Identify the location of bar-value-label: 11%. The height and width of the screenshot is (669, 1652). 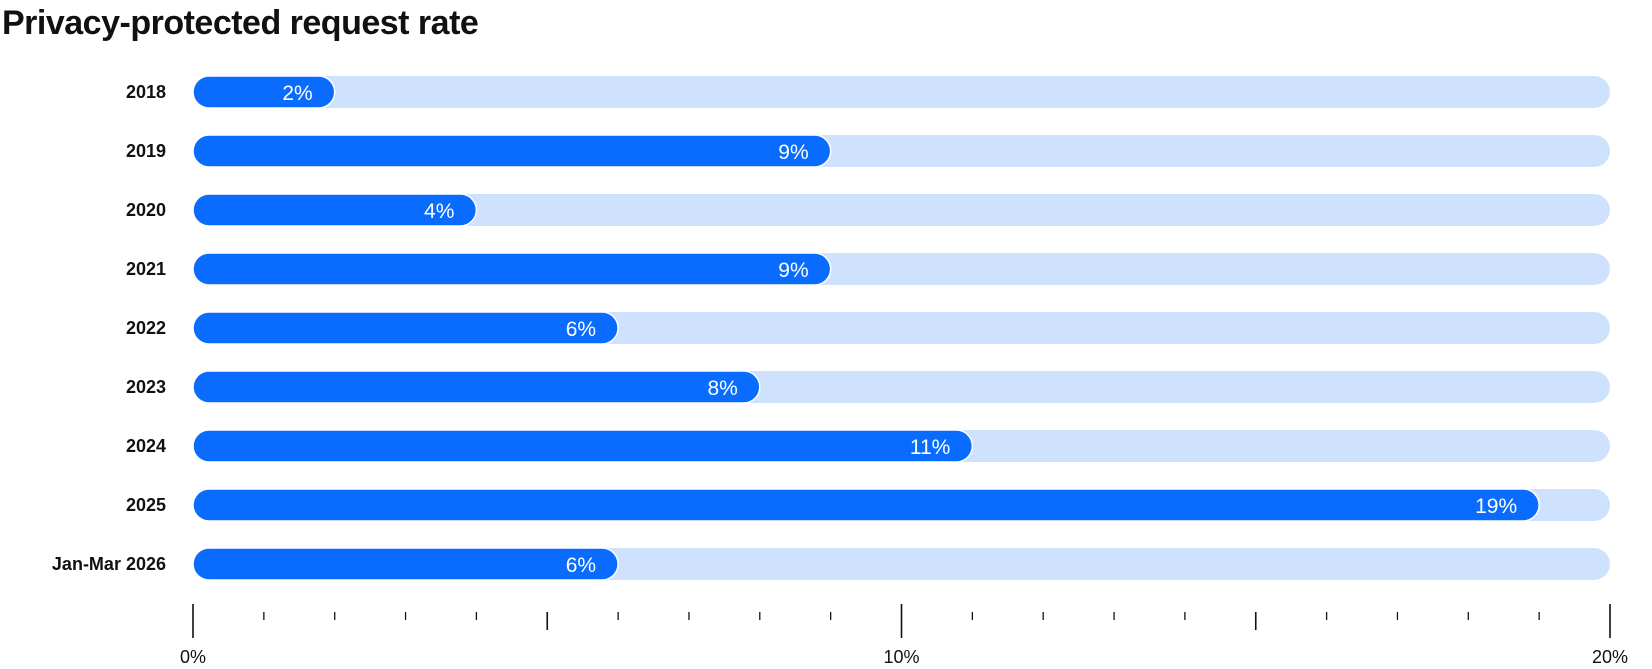
(930, 447).